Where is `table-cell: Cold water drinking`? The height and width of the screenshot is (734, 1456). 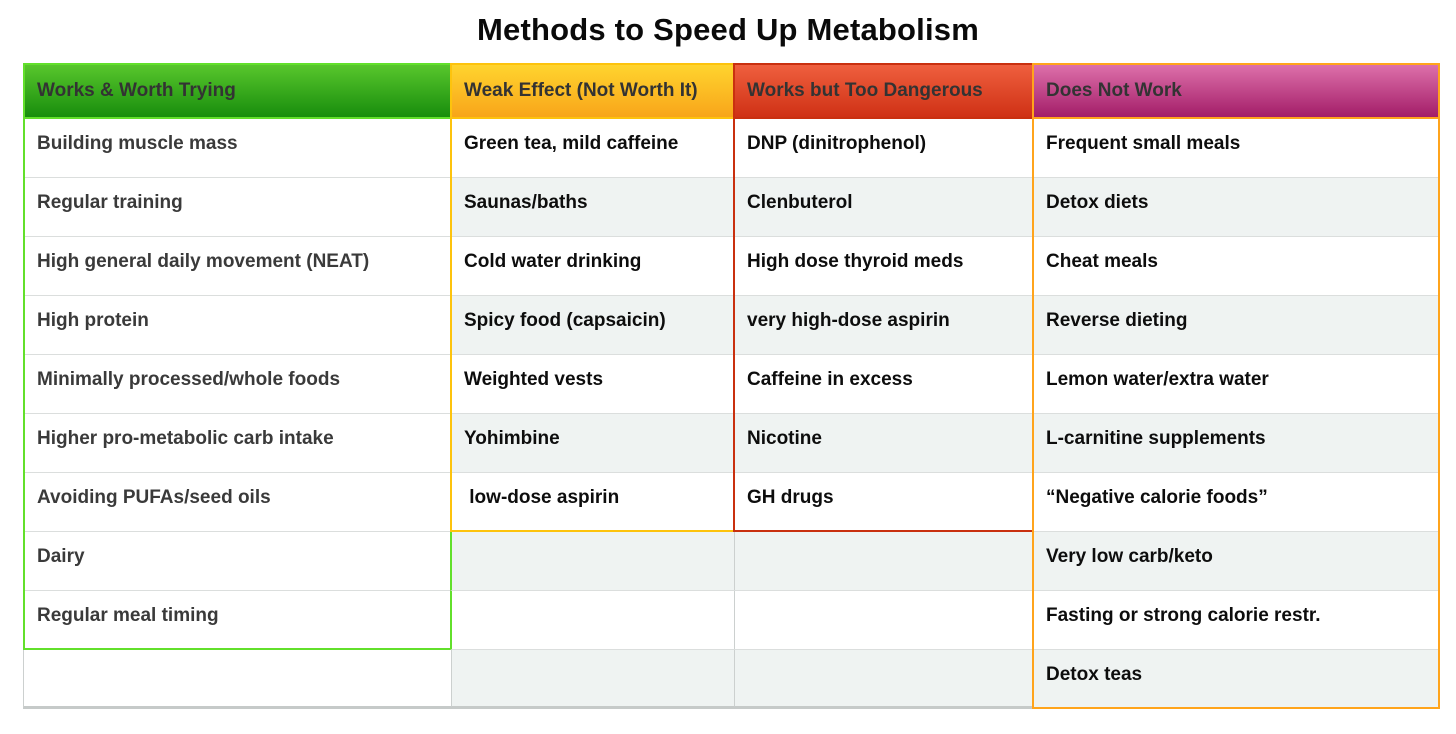 table-cell: Cold water drinking is located at coordinates (592, 266).